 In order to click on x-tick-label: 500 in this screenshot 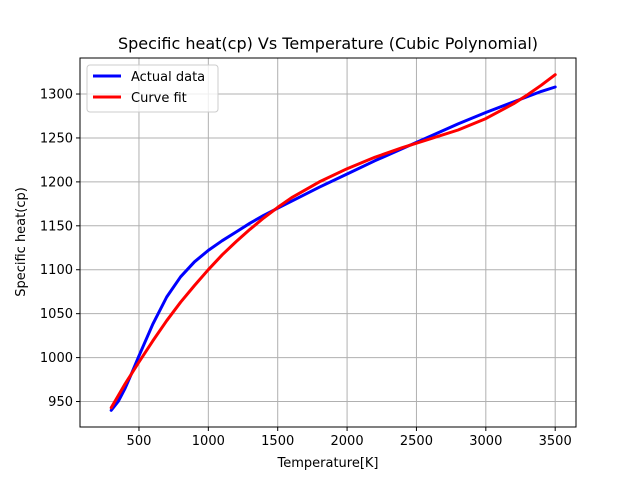, I will do `click(139, 441)`.